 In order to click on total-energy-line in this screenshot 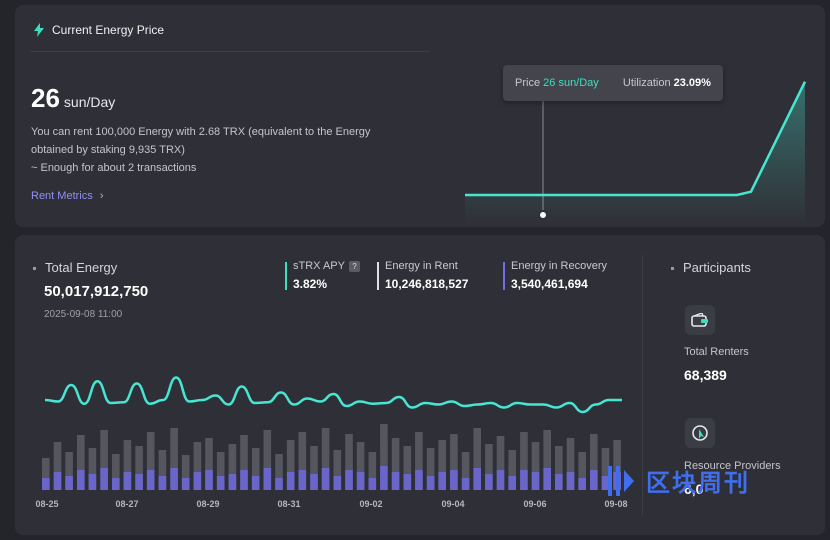, I will do `click(333, 395)`.